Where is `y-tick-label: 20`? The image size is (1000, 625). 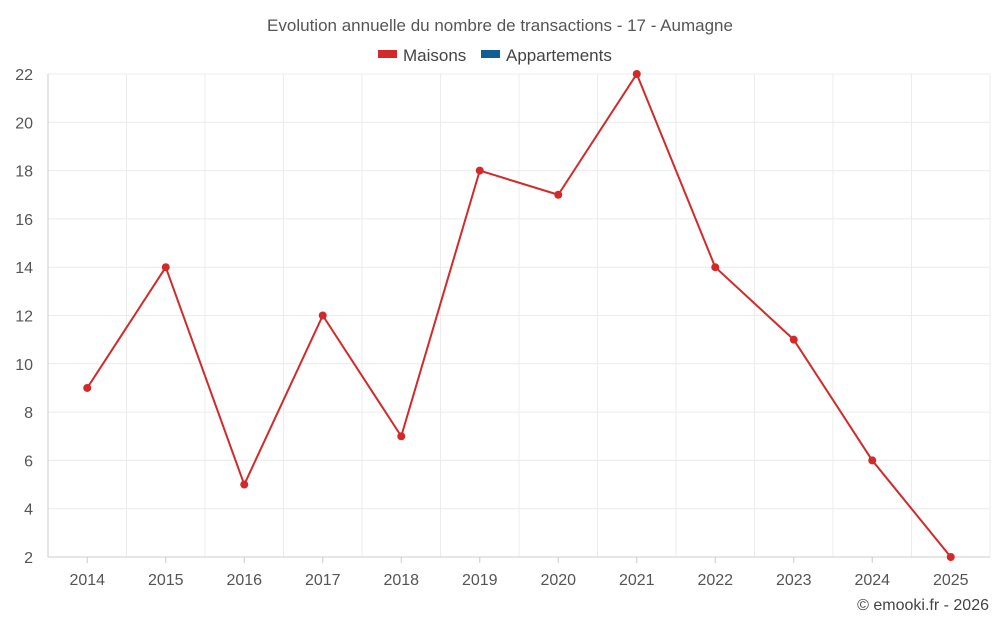 y-tick-label: 20 is located at coordinates (24, 123).